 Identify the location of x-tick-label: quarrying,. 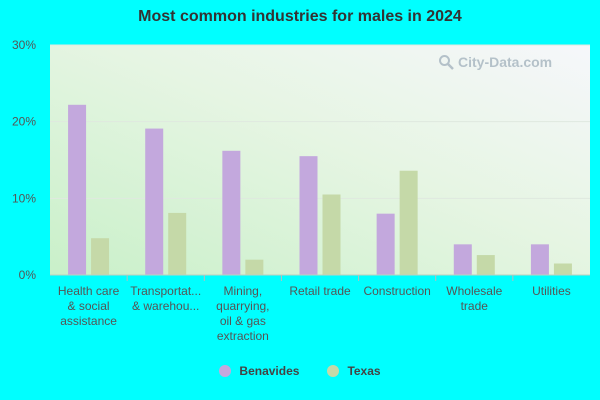
(242, 306).